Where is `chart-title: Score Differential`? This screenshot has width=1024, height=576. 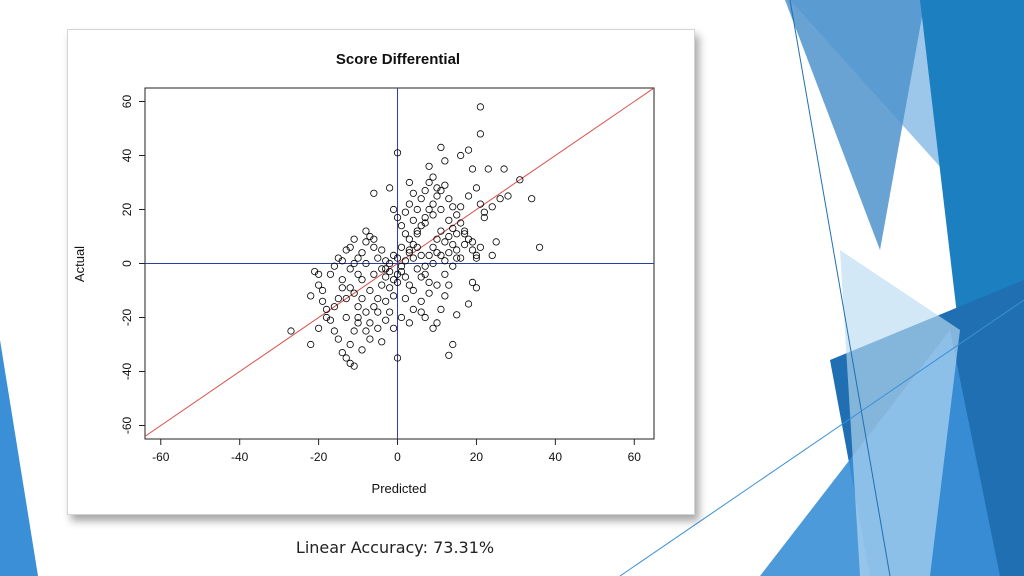 chart-title: Score Differential is located at coordinates (398, 59).